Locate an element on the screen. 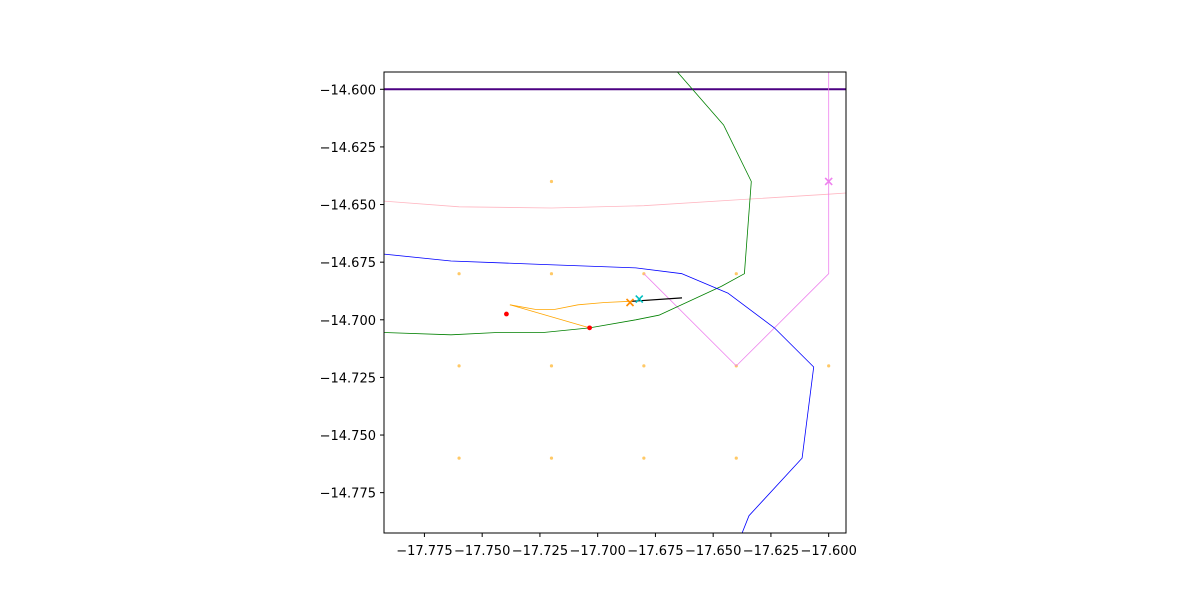 The image size is (1200, 600). y-tick-label: −14.650 is located at coordinates (348, 206).